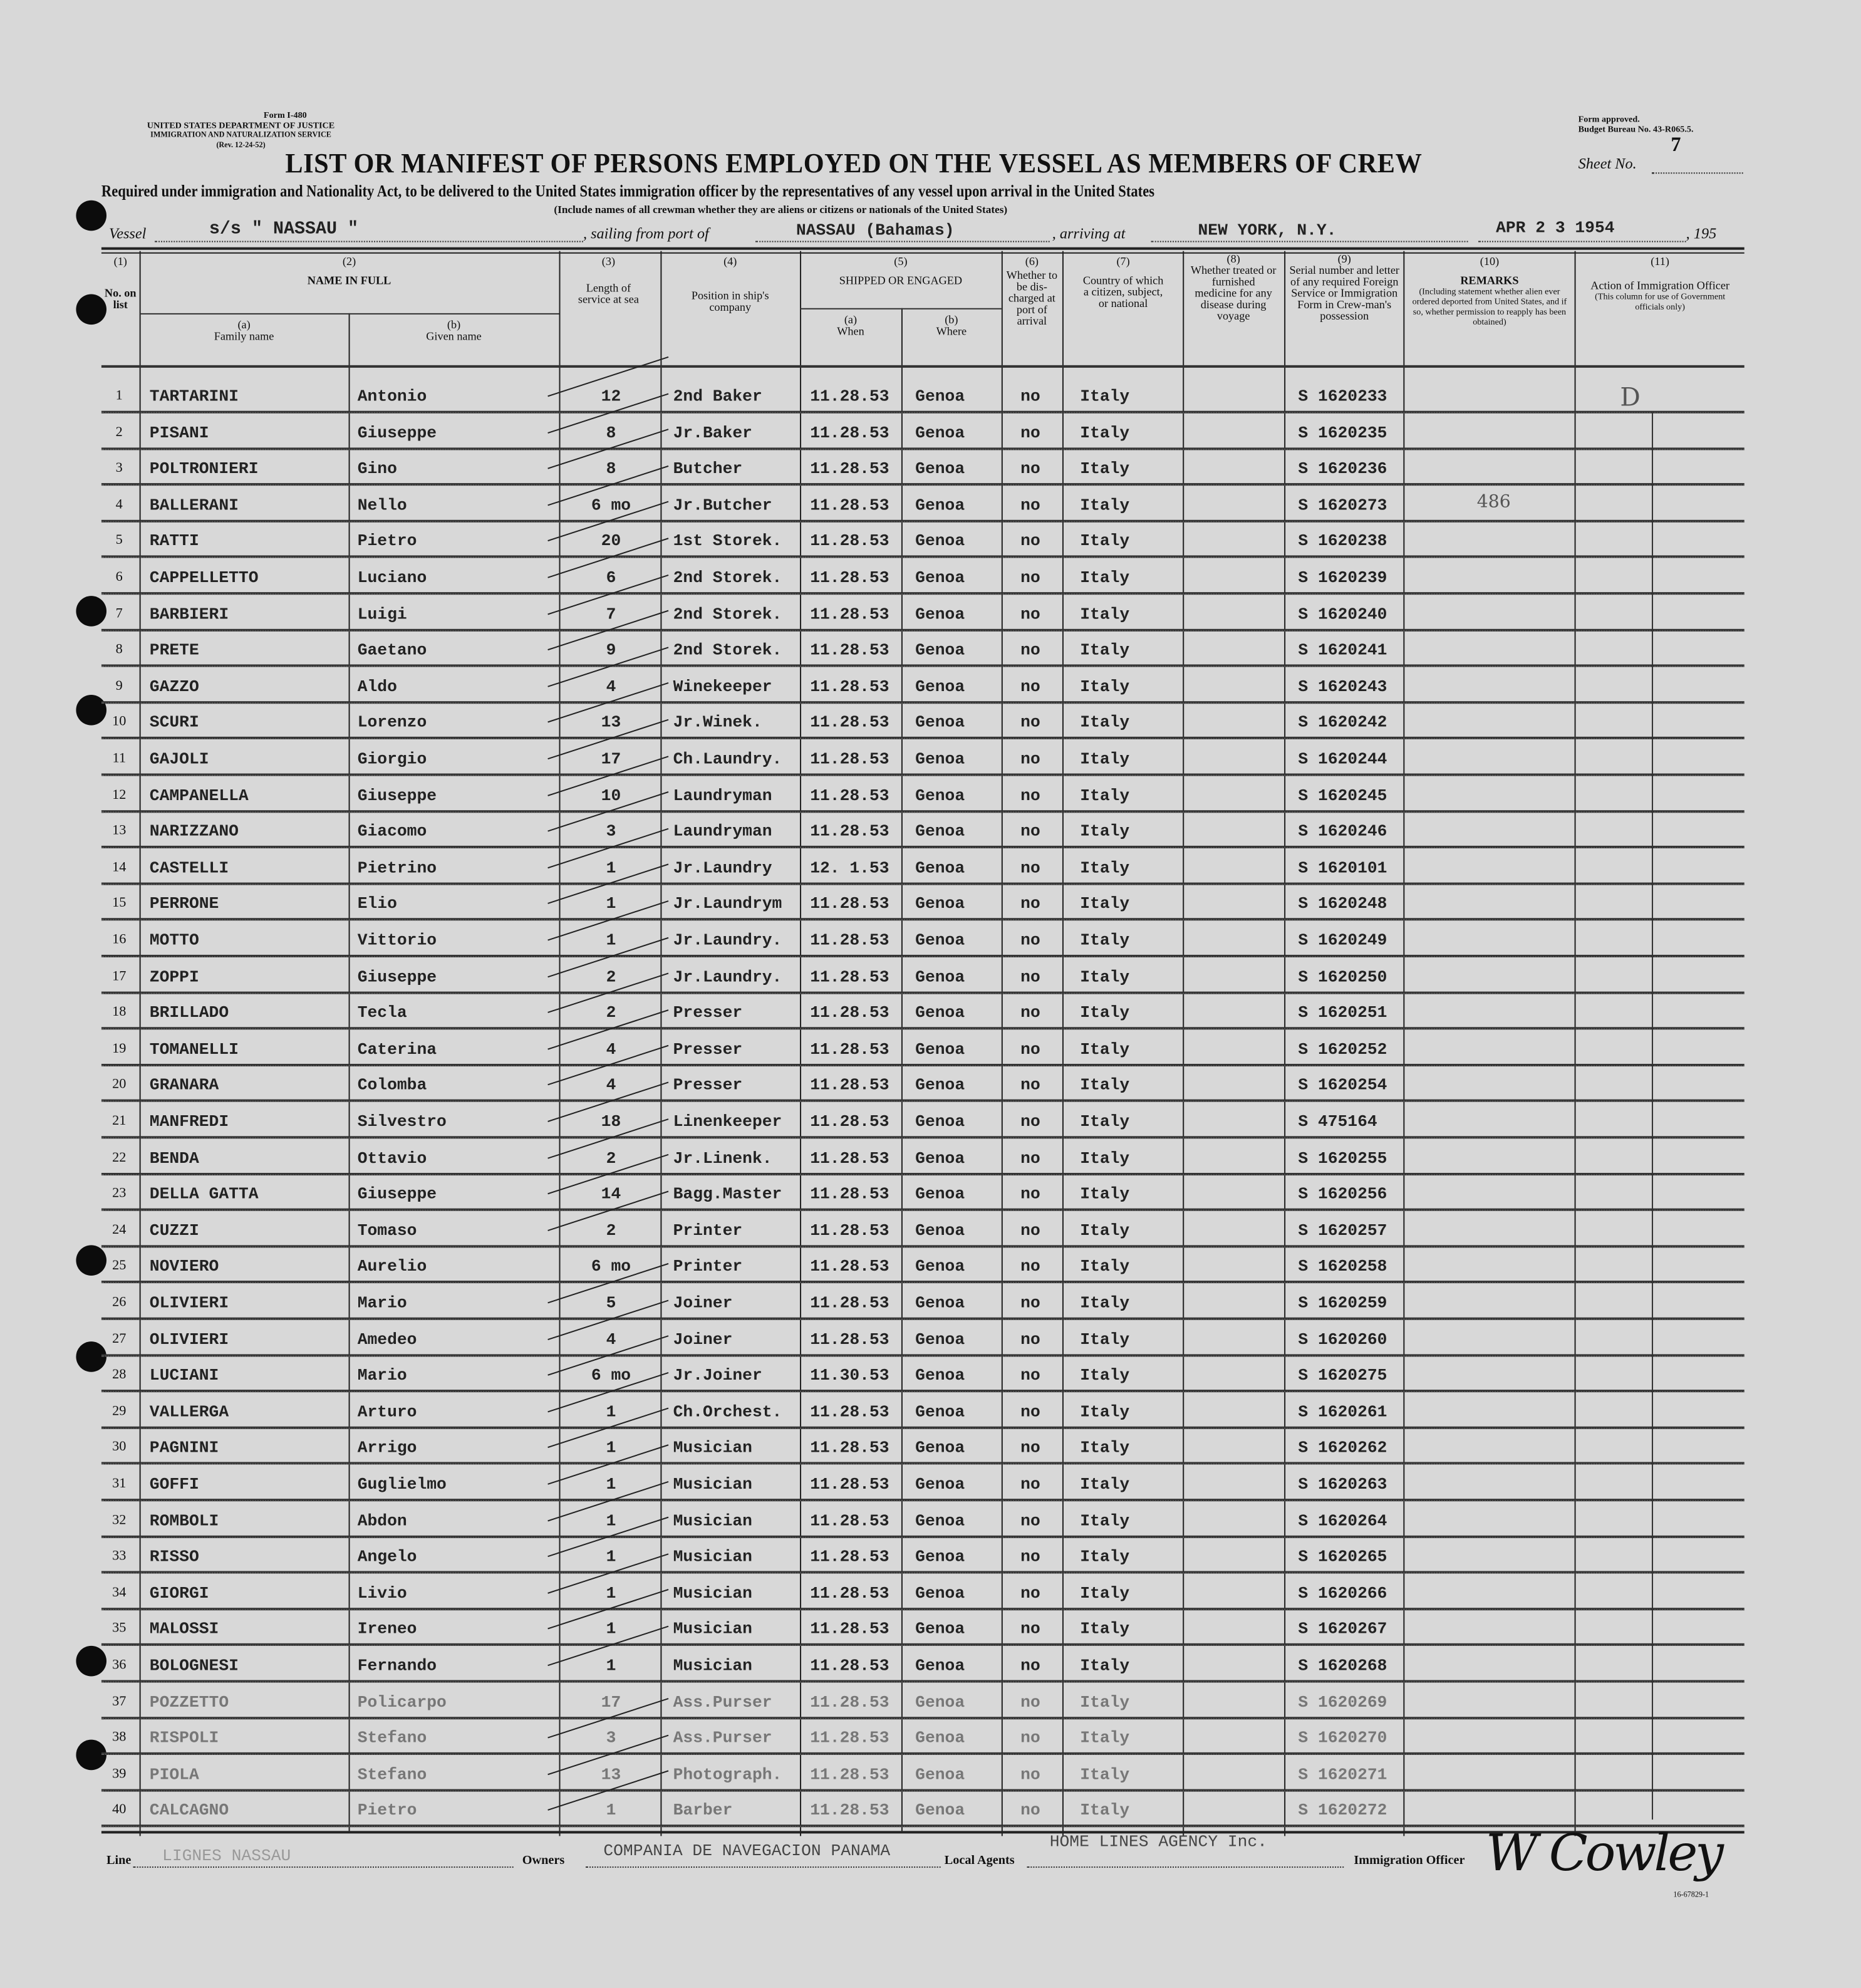  Describe the element at coordinates (1089, 233) in the screenshot. I see `arriving-label: , arriving at` at that location.